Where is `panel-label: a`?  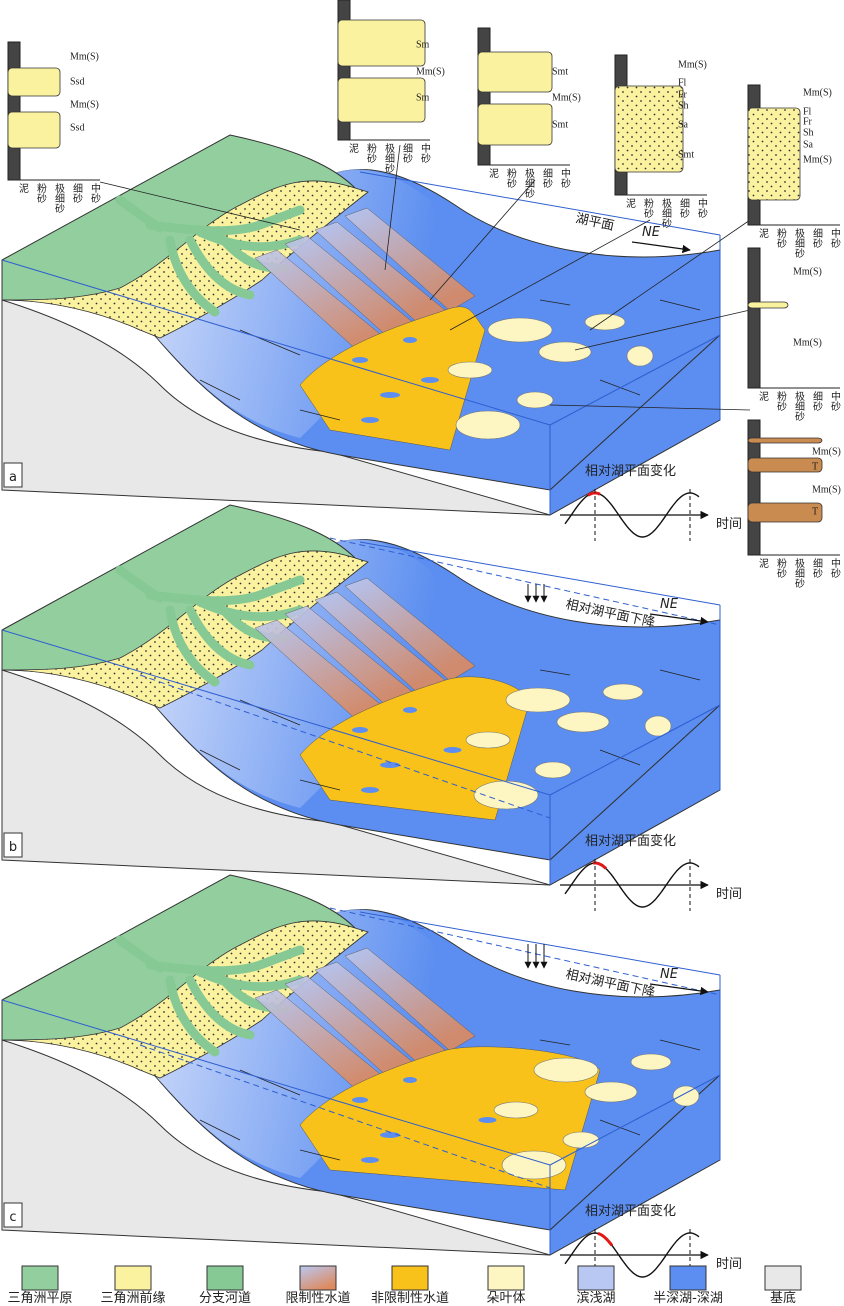
panel-label: a is located at coordinates (13, 477).